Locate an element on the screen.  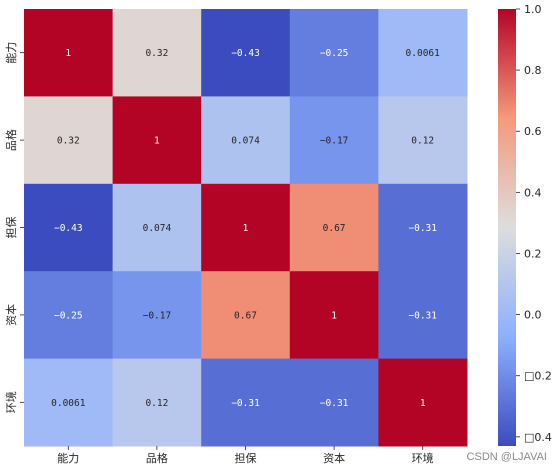
heatmap-cell-label-2-3: 0.67 is located at coordinates (334, 228).